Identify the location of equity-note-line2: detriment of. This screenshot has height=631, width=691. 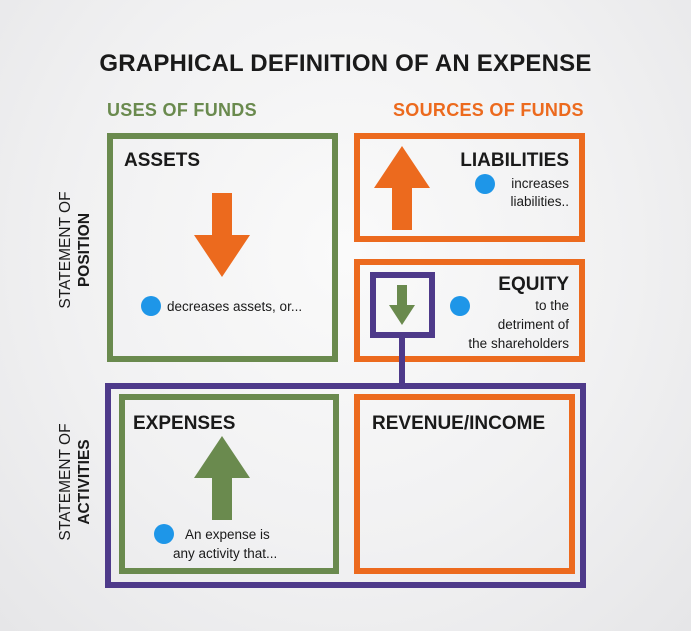
(533, 324).